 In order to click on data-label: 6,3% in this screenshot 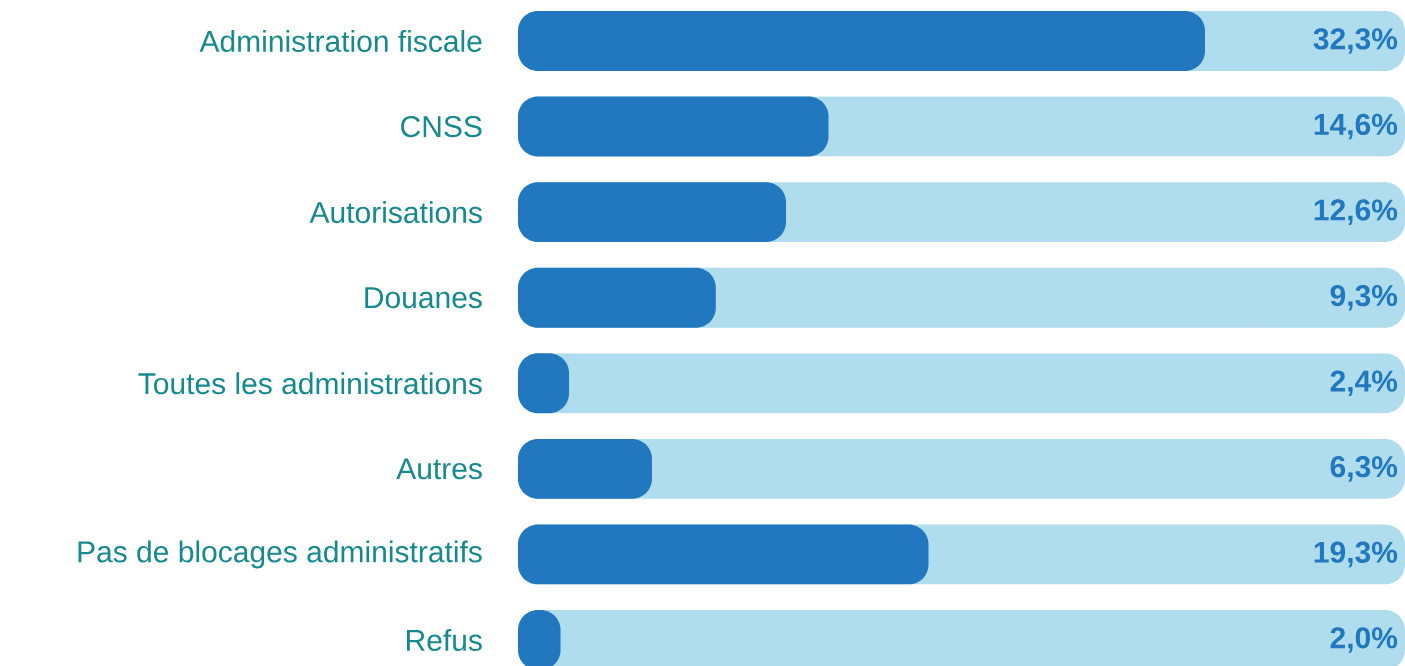, I will do `click(1364, 469)`.